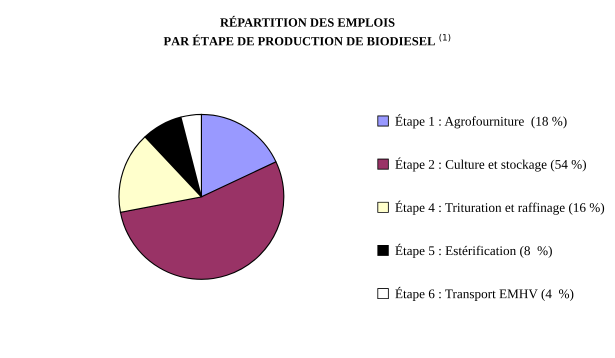 The image size is (615, 358). Describe the element at coordinates (490, 164) in the screenshot. I see `legend-label: Étape 2 : Culture et stockage (54 %)` at that location.